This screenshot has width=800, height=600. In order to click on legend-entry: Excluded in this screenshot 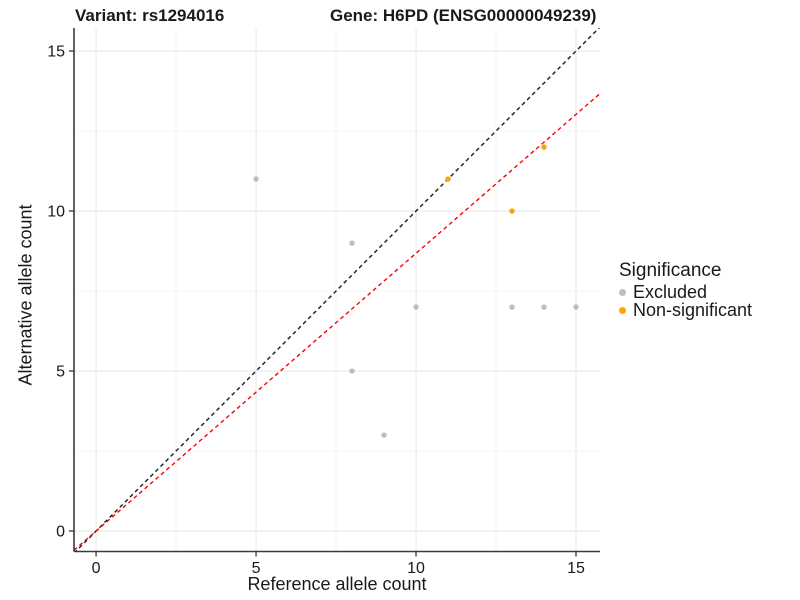, I will do `click(685, 292)`.